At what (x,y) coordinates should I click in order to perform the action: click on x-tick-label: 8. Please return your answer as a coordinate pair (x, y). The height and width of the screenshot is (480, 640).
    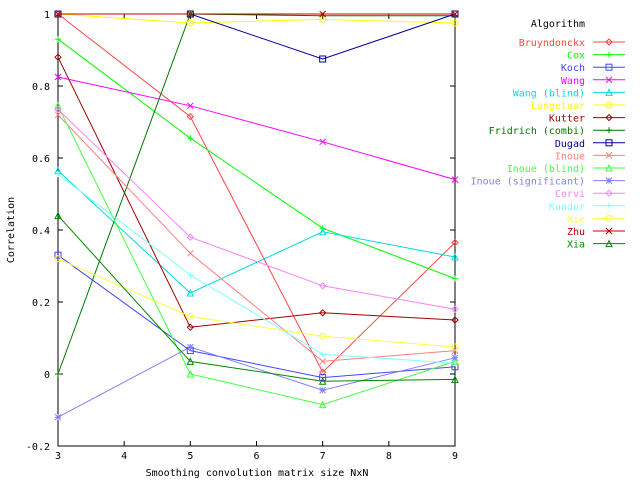
    Looking at the image, I should click on (389, 456).